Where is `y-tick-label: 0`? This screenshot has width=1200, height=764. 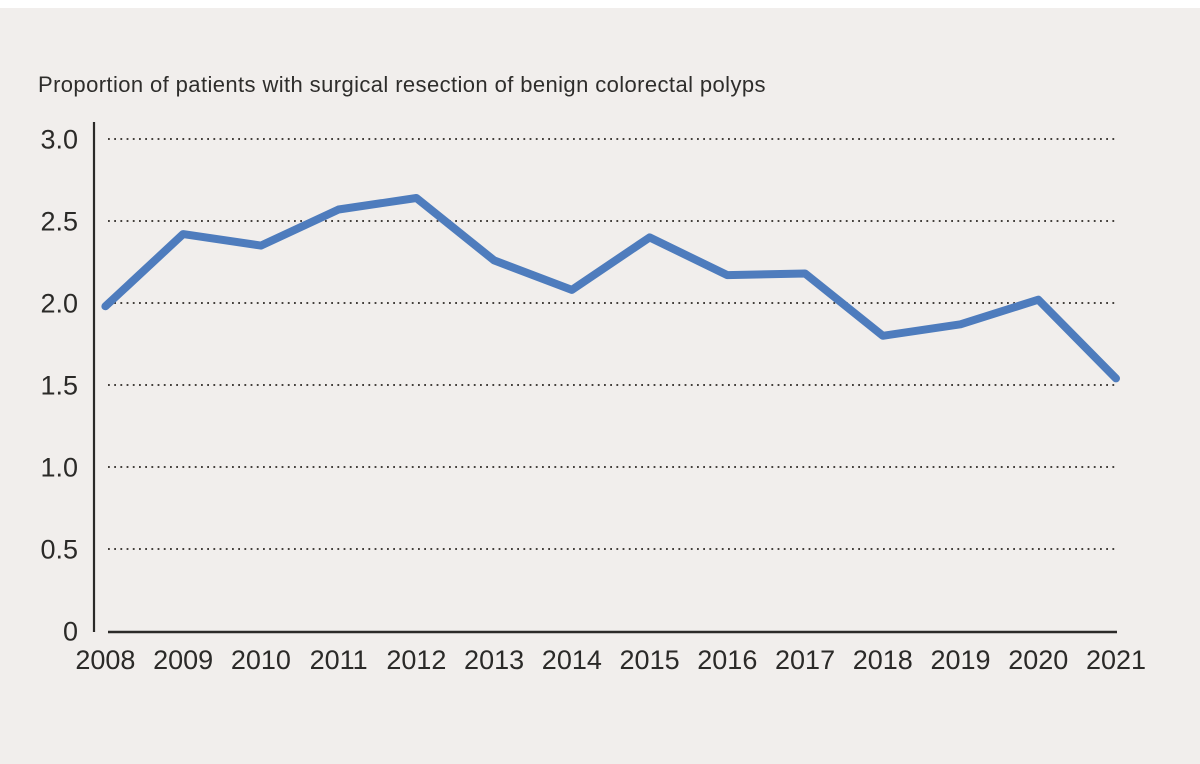
y-tick-label: 0 is located at coordinates (70, 632).